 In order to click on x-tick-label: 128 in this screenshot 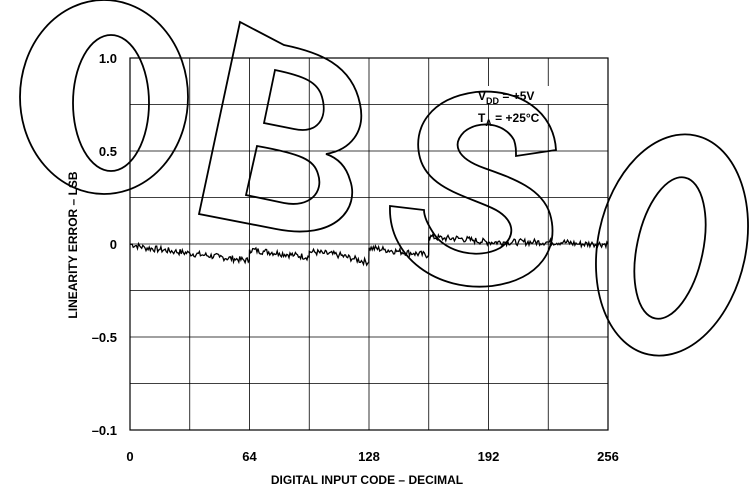, I will do `click(369, 456)`.